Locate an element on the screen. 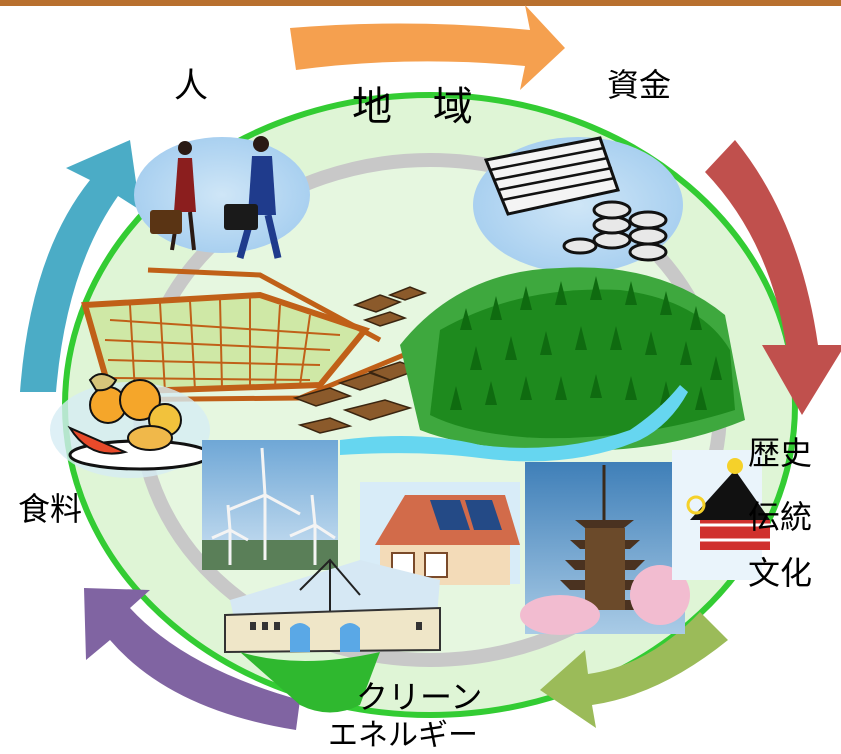  river-icon is located at coordinates (514, 423).